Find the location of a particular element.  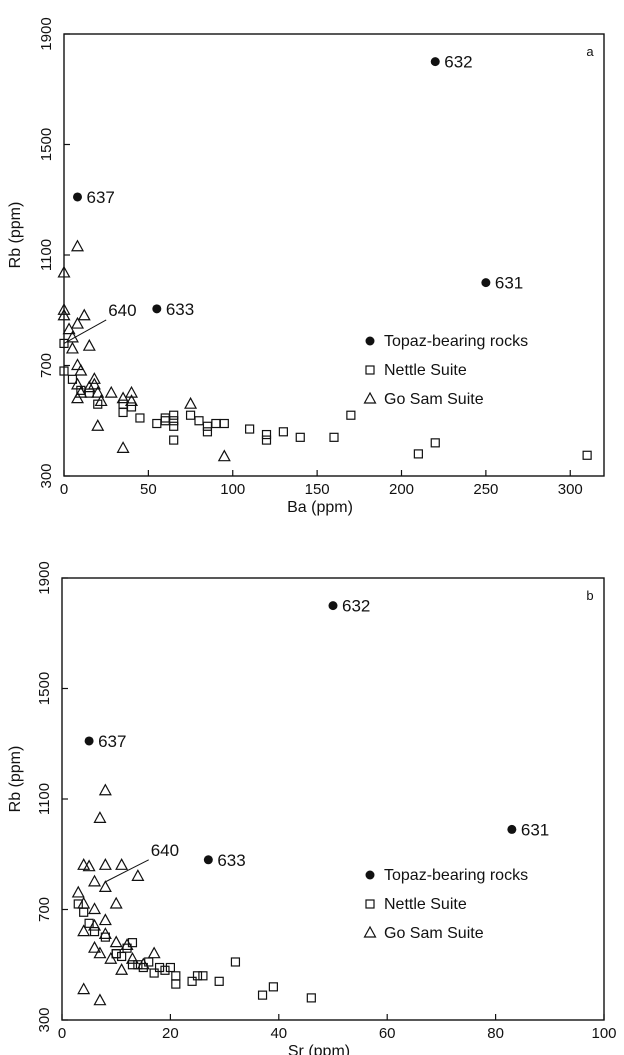

panel-a-x-tick-label: 200 is located at coordinates (401, 489).